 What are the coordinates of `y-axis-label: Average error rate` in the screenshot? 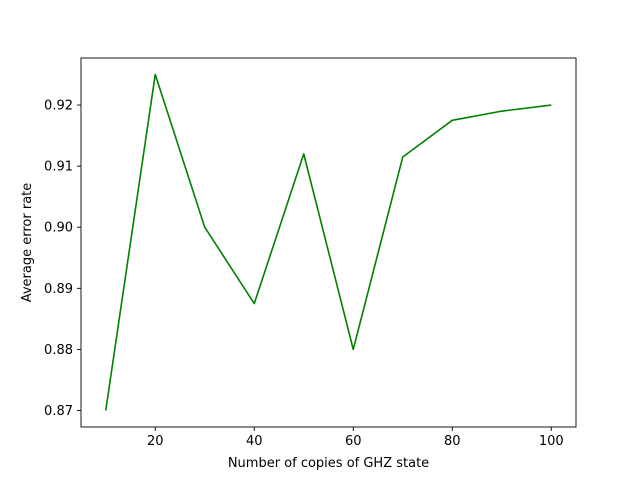 It's located at (27, 243).